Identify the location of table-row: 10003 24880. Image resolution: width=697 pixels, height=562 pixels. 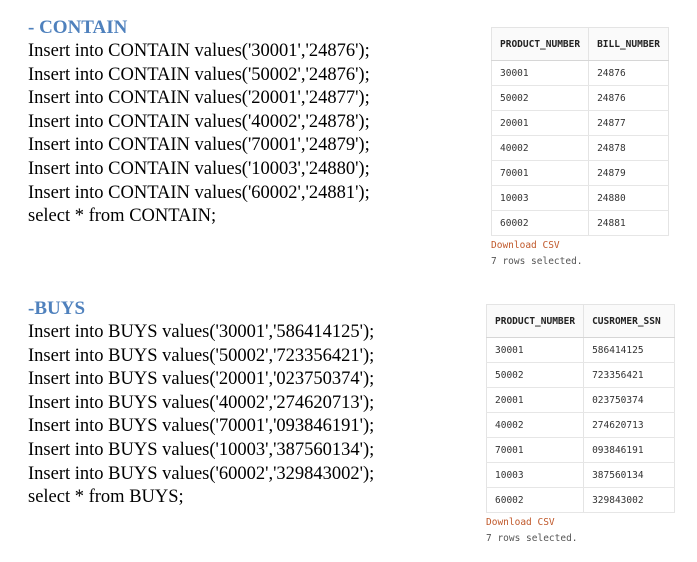
(580, 198).